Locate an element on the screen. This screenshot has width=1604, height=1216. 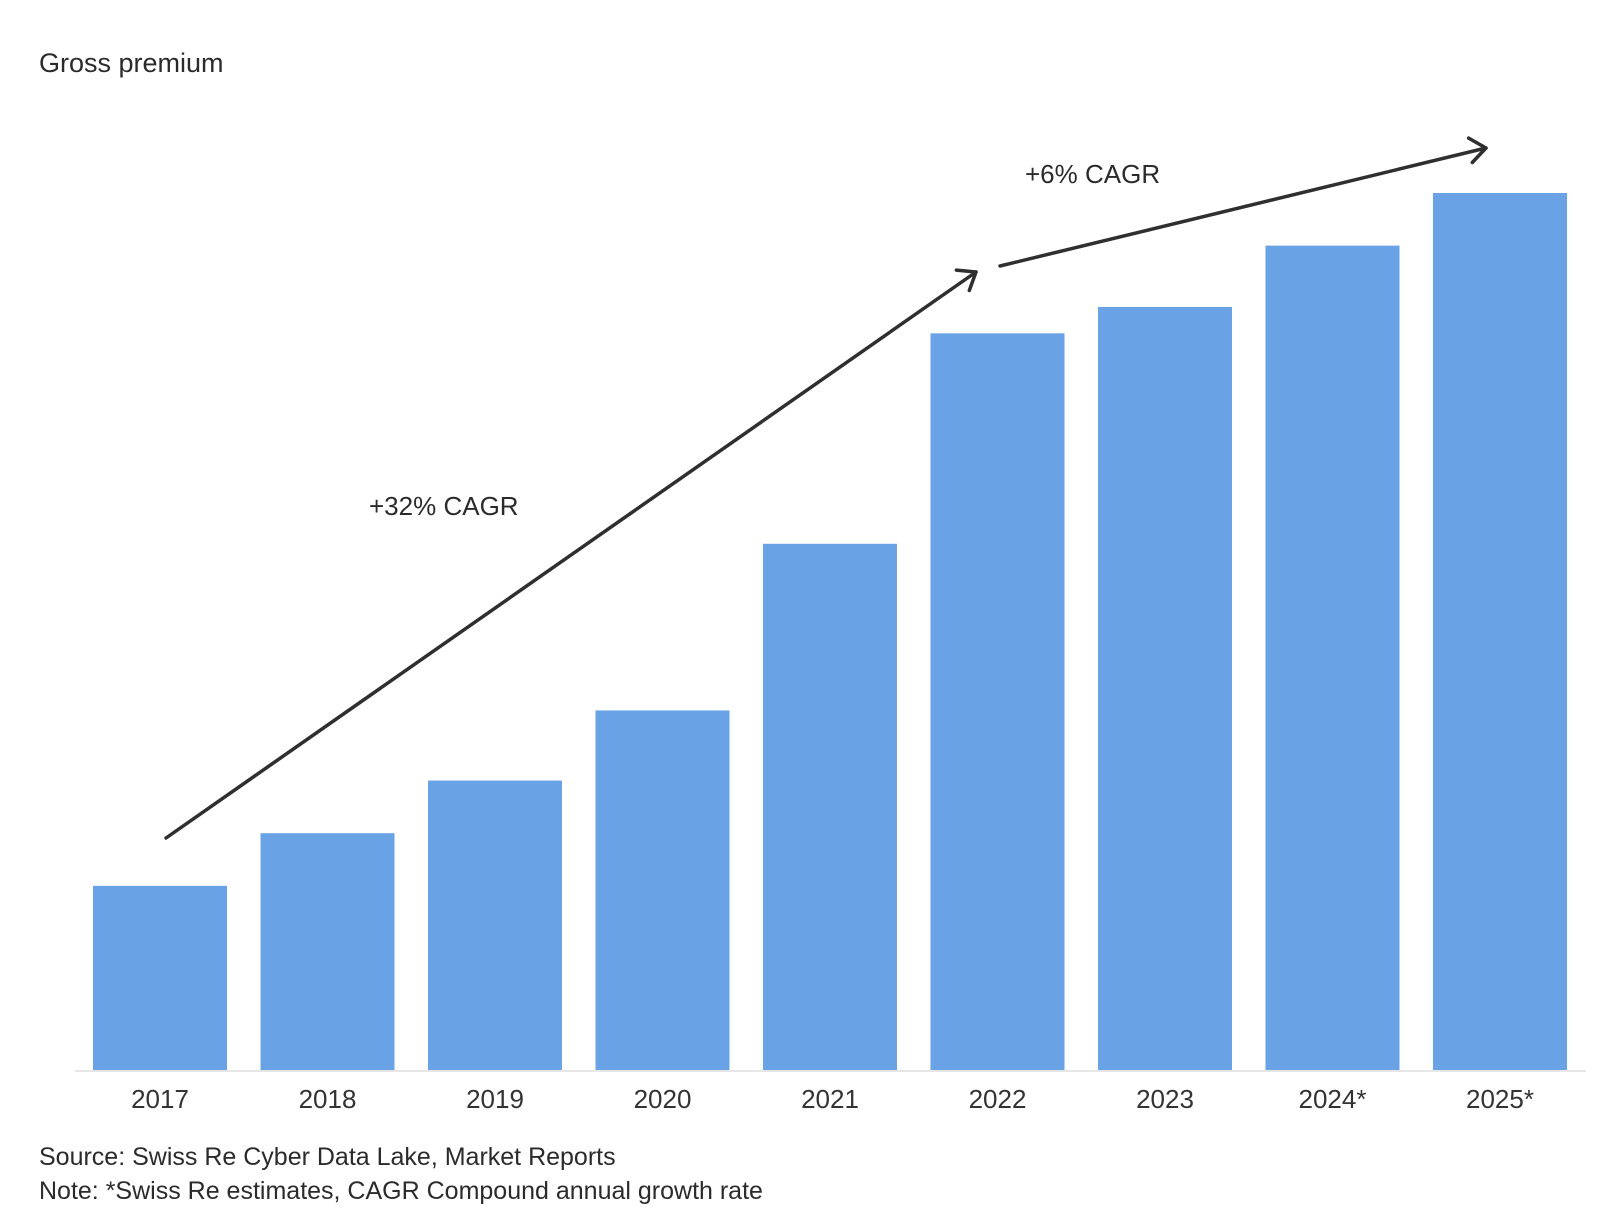
x-tick-label: 2021 is located at coordinates (830, 1099).